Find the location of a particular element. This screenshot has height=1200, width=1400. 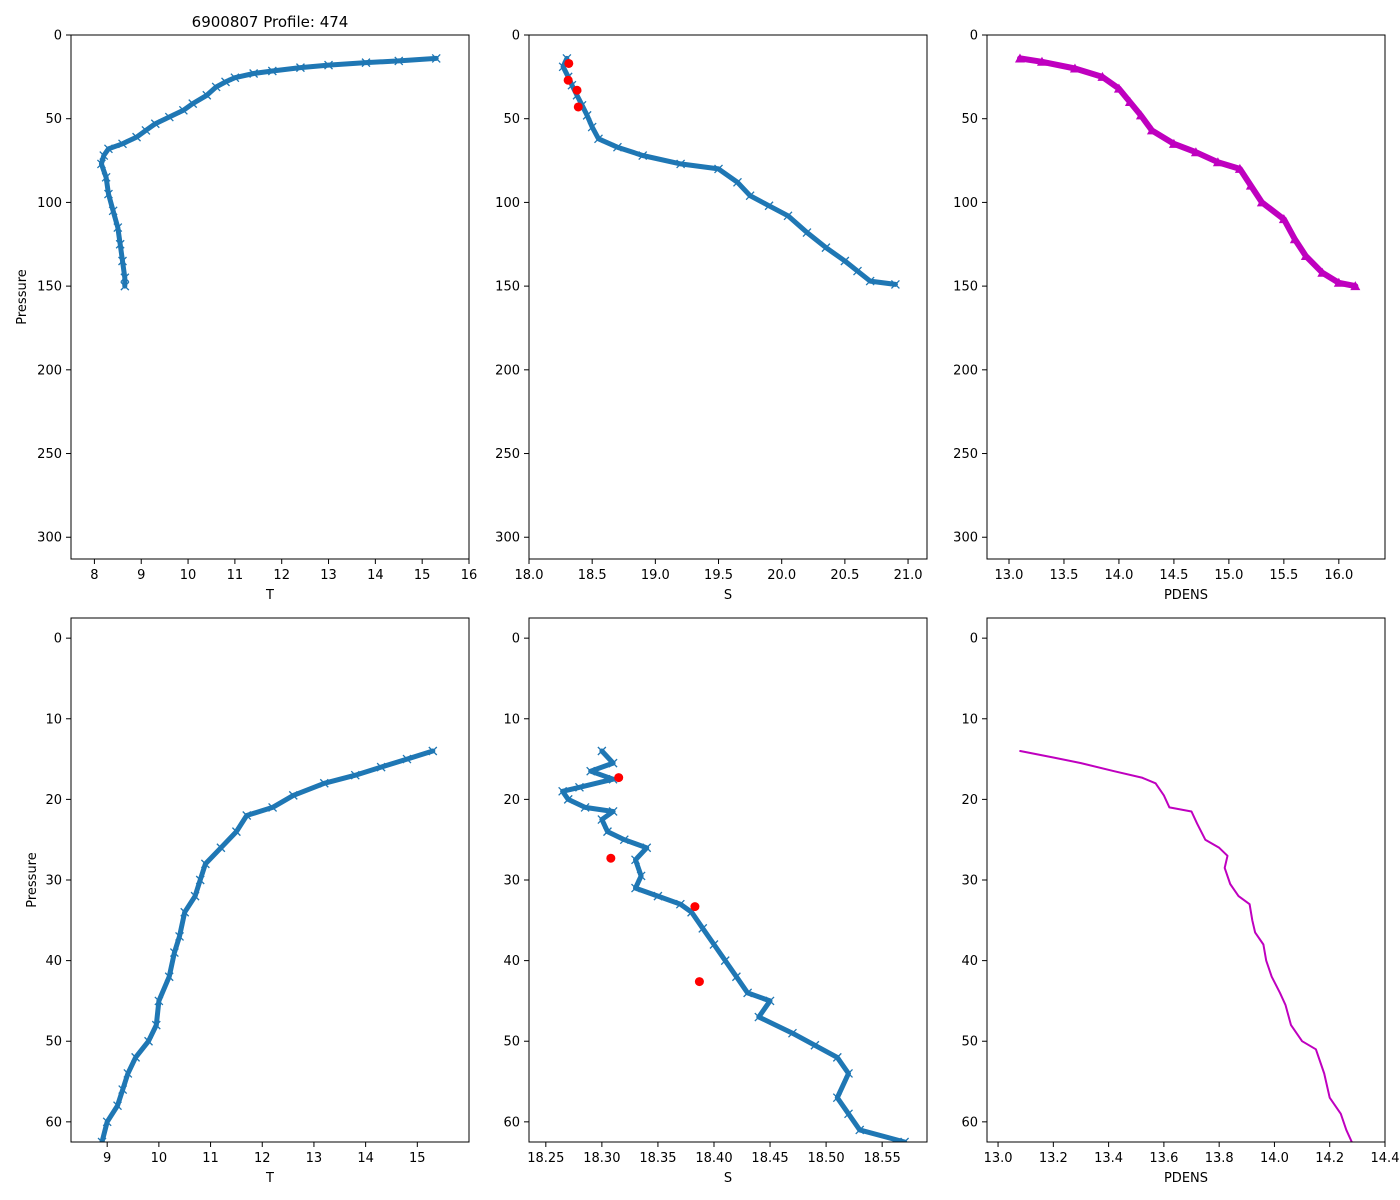

x-tick-label: 18.50 is located at coordinates (825, 1158).